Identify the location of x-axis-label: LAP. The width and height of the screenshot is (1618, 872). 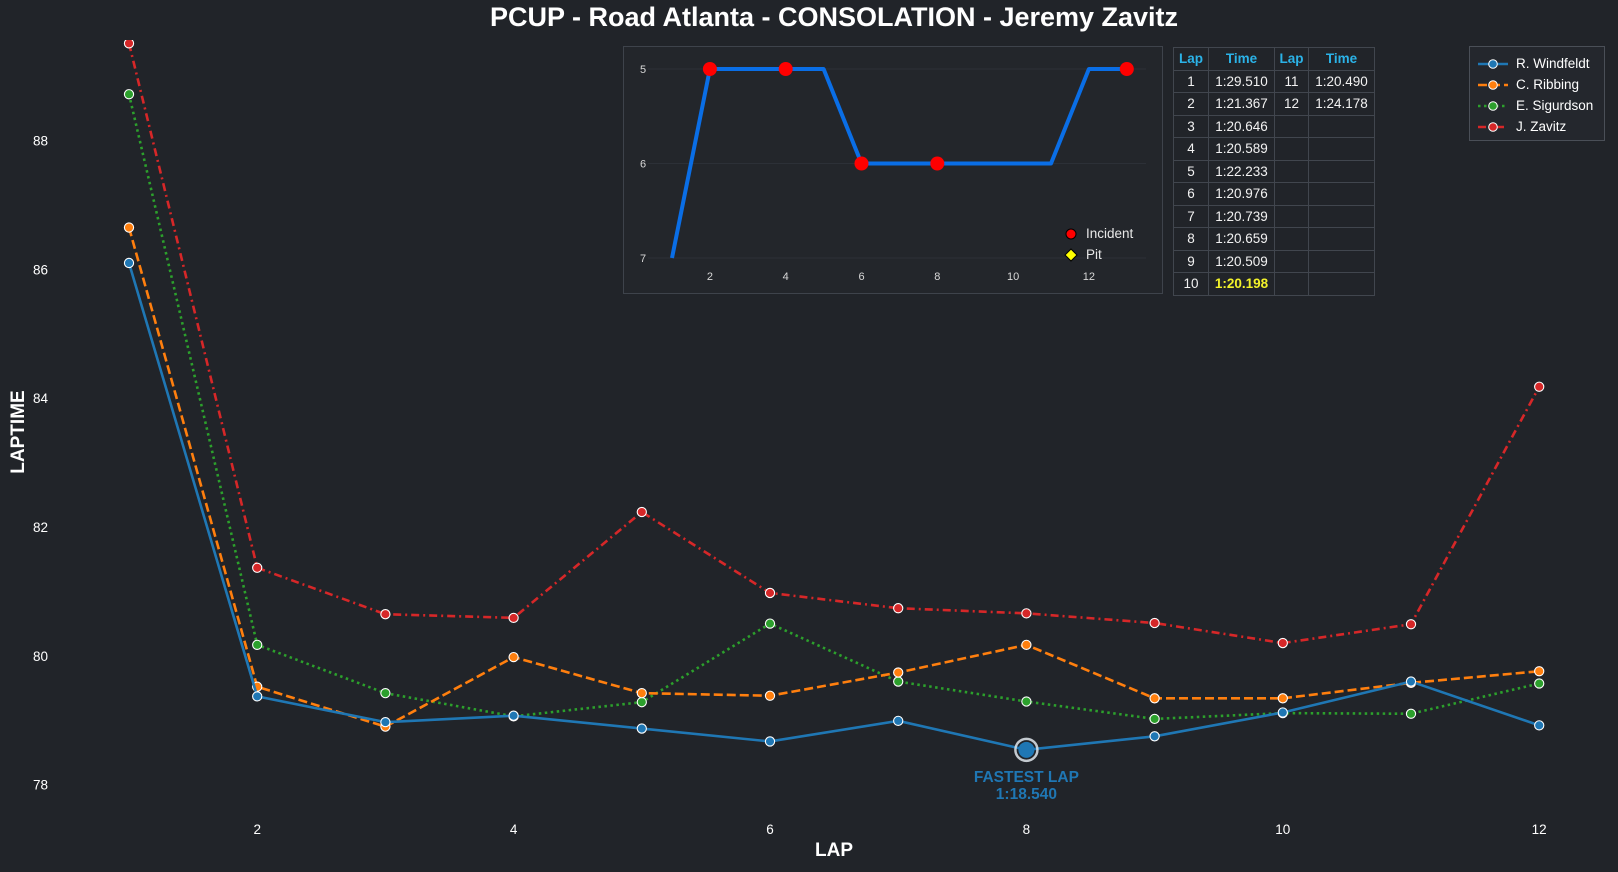
(834, 850).